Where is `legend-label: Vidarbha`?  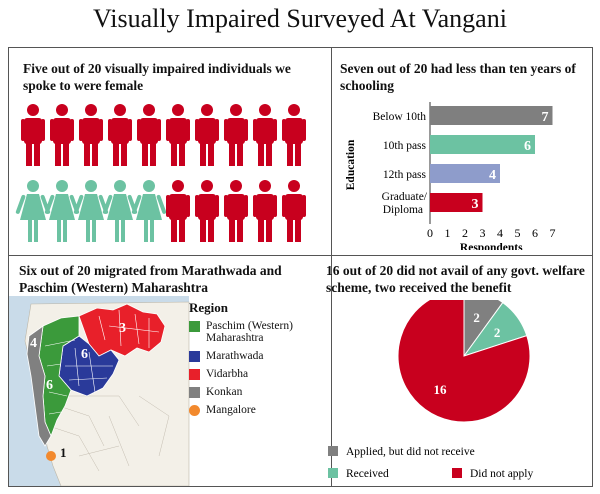 legend-label: Vidarbha is located at coordinates (227, 374).